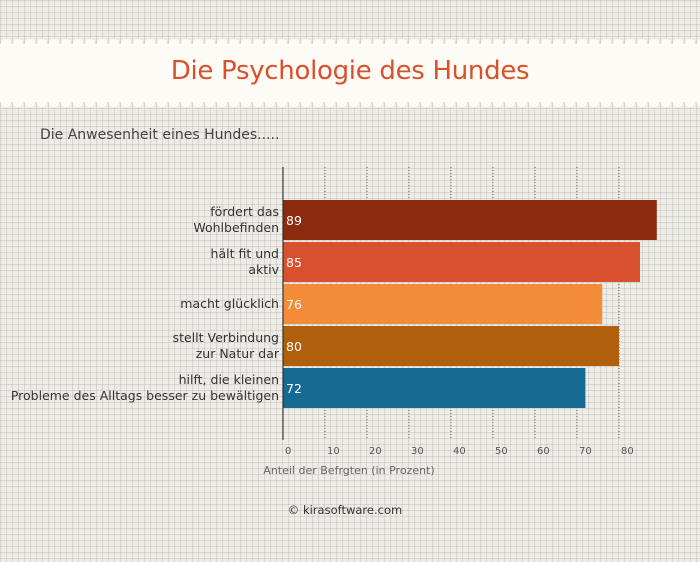 The image size is (700, 562). Describe the element at coordinates (375, 451) in the screenshot. I see `tick-label: 20` at that location.